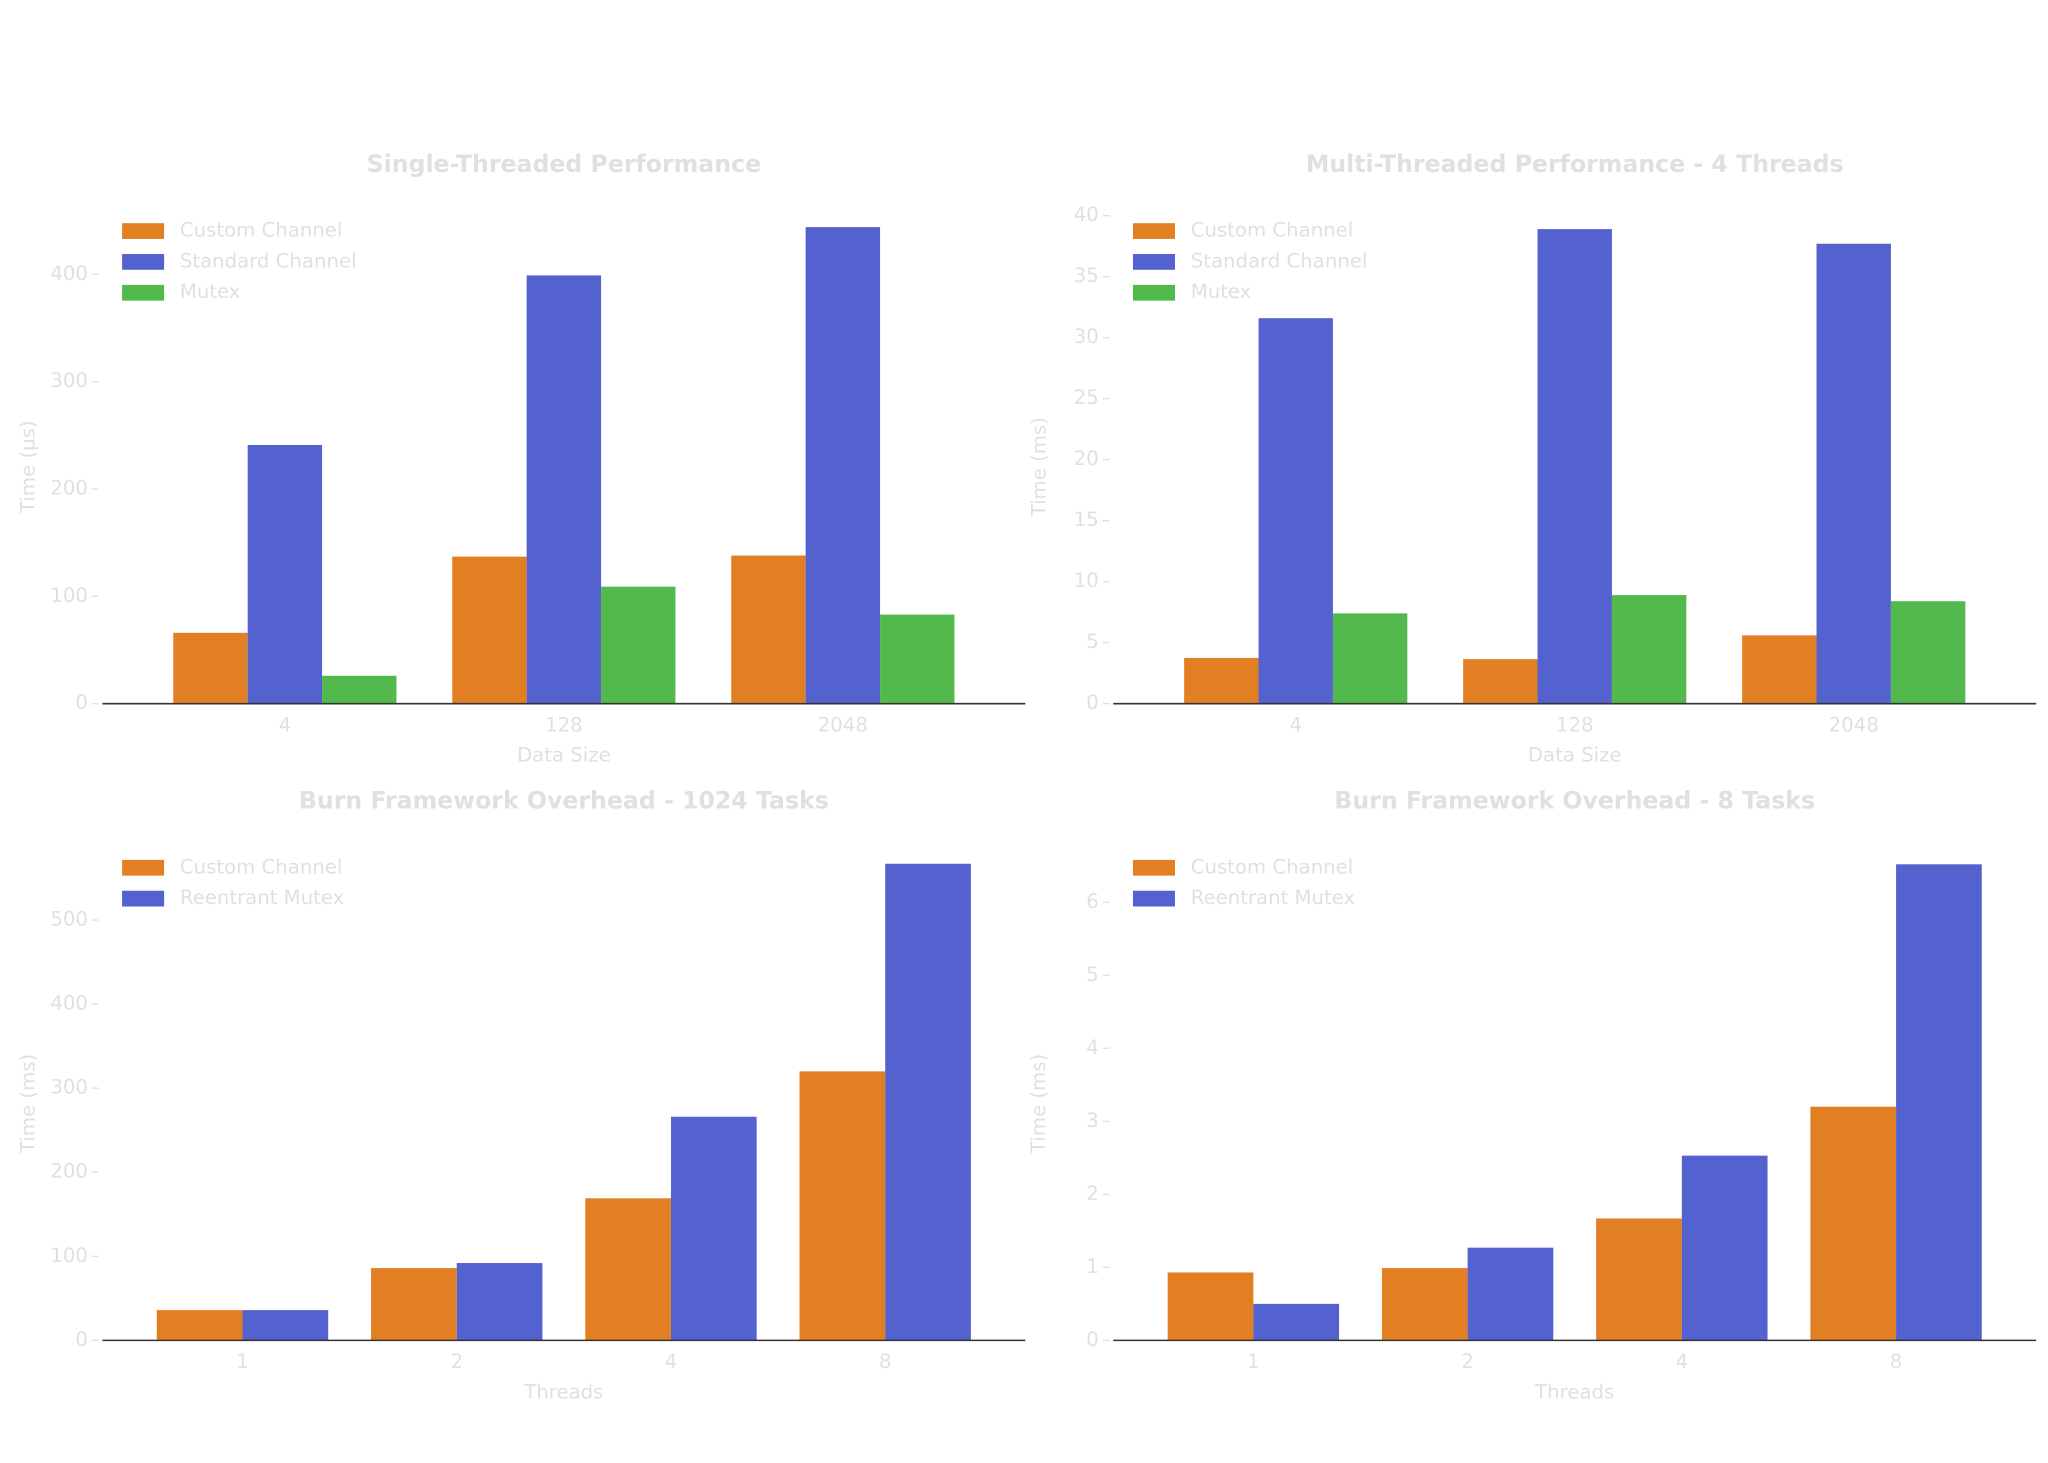  I want to click on y-tick-label: 40, so click(1086, 214).